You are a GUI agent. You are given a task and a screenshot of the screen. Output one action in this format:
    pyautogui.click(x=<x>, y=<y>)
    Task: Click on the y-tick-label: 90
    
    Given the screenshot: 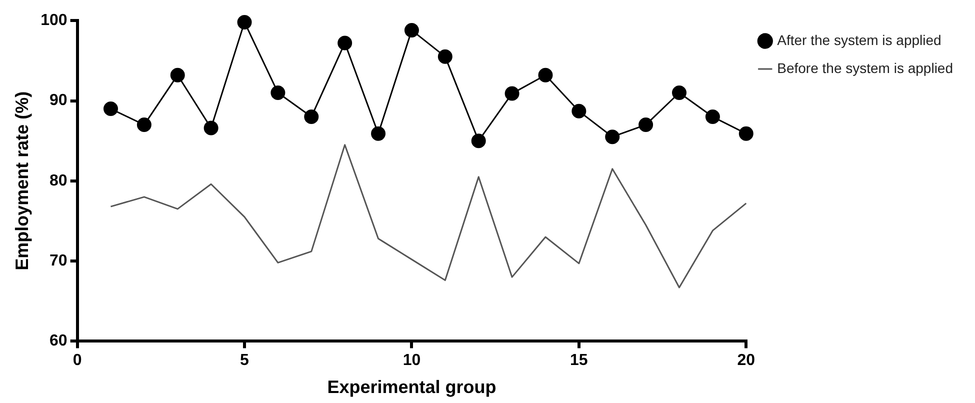 What is the action you would take?
    pyautogui.click(x=59, y=101)
    